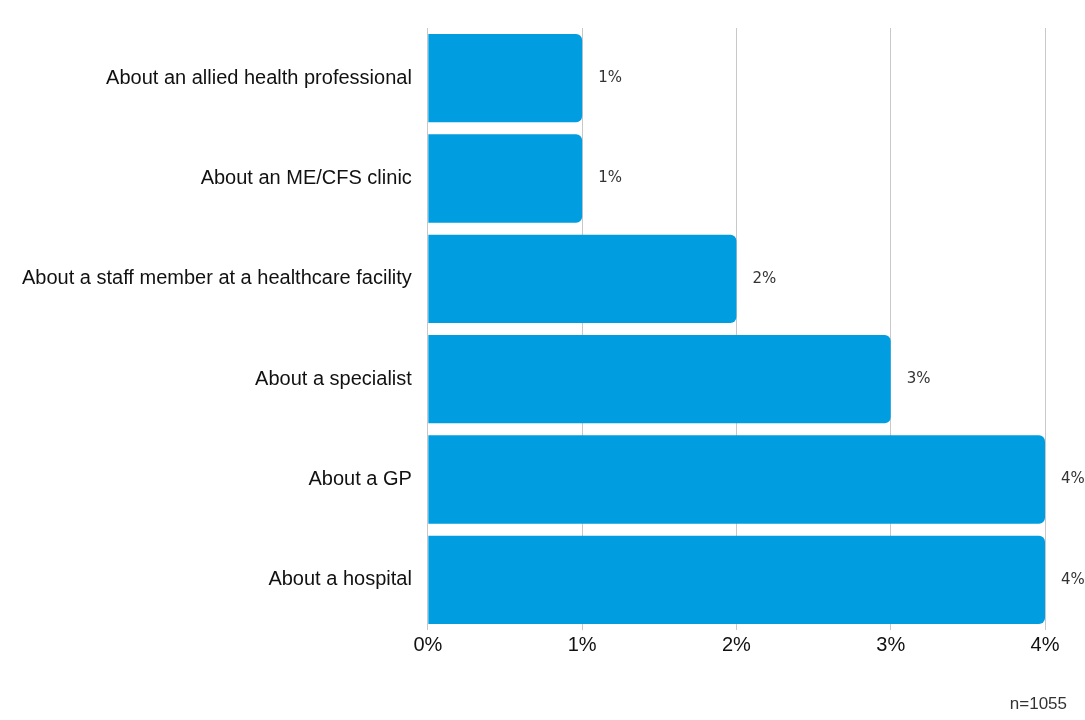 The height and width of the screenshot is (720, 1085). Describe the element at coordinates (306, 177) in the screenshot. I see `y-tick-label: About an ME/CFS clinic` at that location.